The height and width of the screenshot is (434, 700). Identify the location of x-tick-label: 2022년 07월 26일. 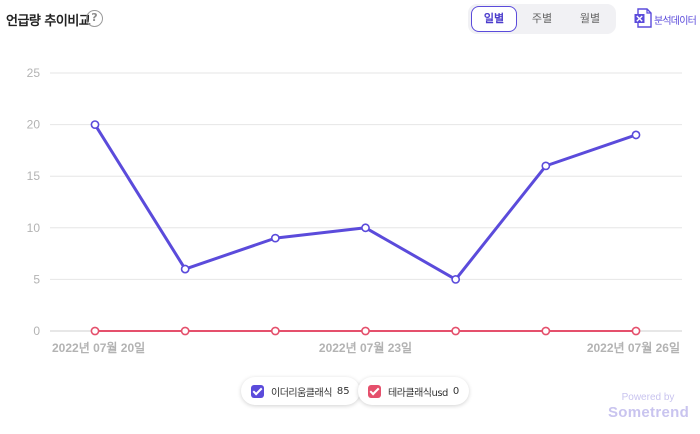
(633, 347).